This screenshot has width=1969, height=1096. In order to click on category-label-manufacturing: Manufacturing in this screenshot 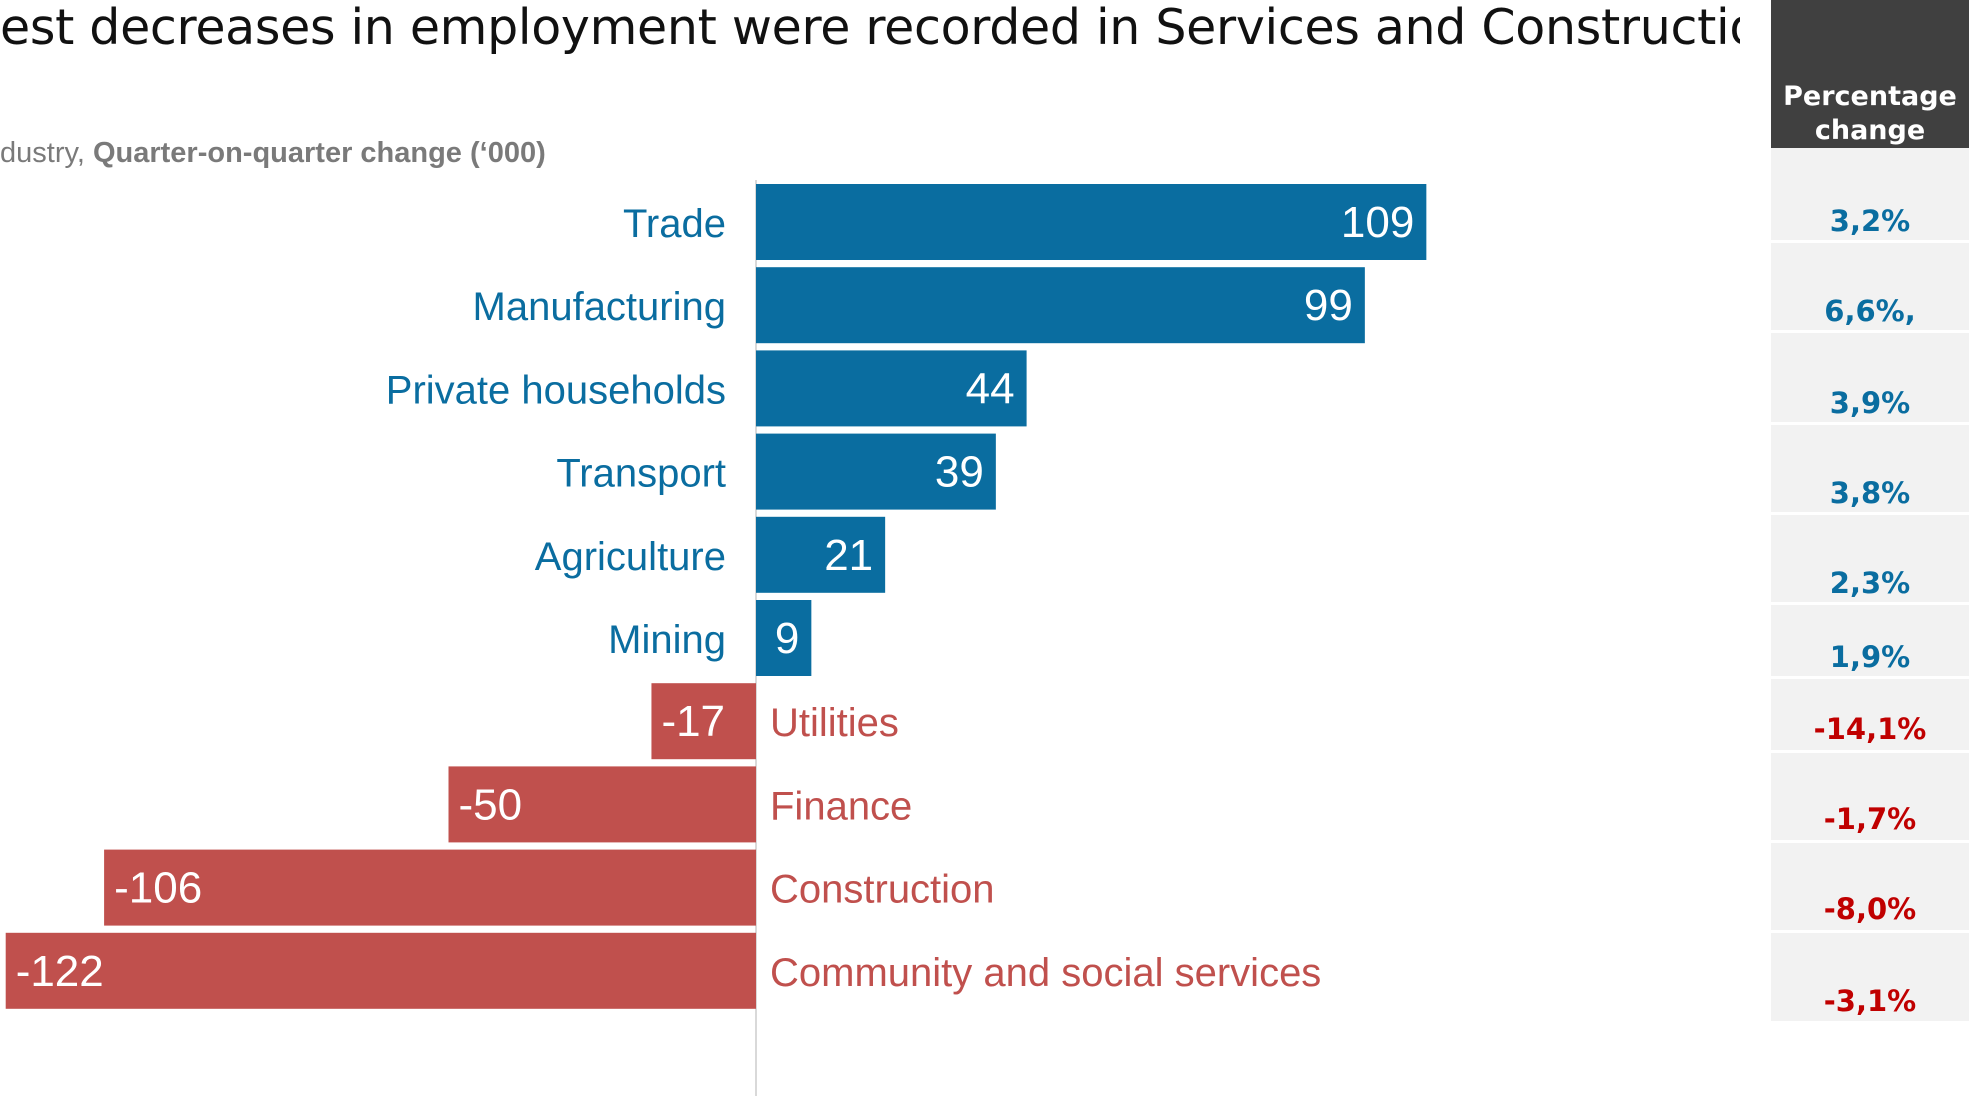, I will do `click(599, 307)`.